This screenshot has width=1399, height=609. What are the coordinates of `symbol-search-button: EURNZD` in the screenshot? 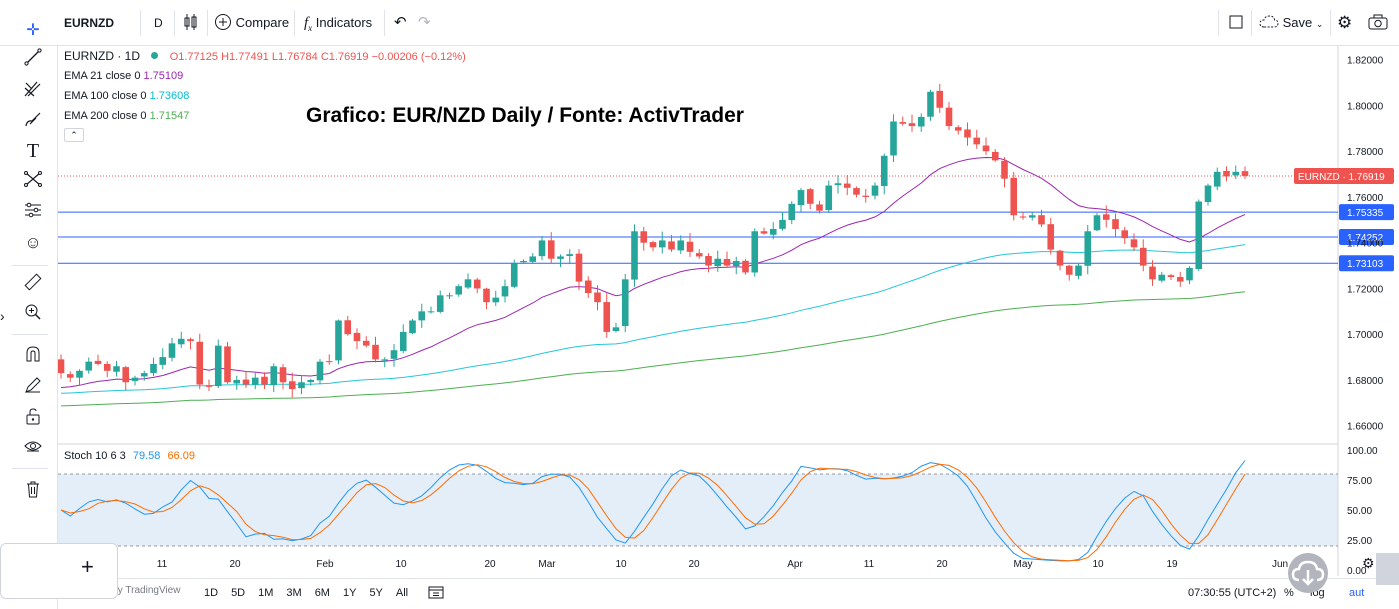 It's located at (89, 23).